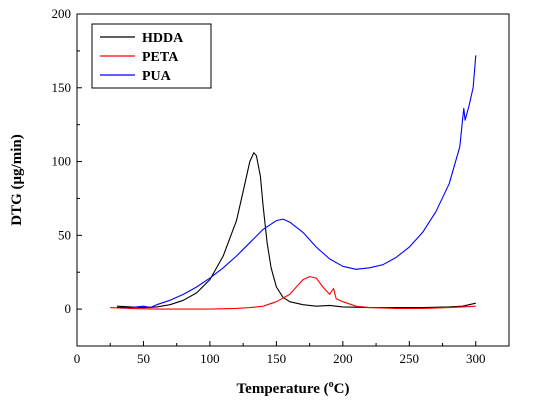 Image resolution: width=533 pixels, height=404 pixels. Describe the element at coordinates (160, 57) in the screenshot. I see `legend-label-peta: PETA` at that location.